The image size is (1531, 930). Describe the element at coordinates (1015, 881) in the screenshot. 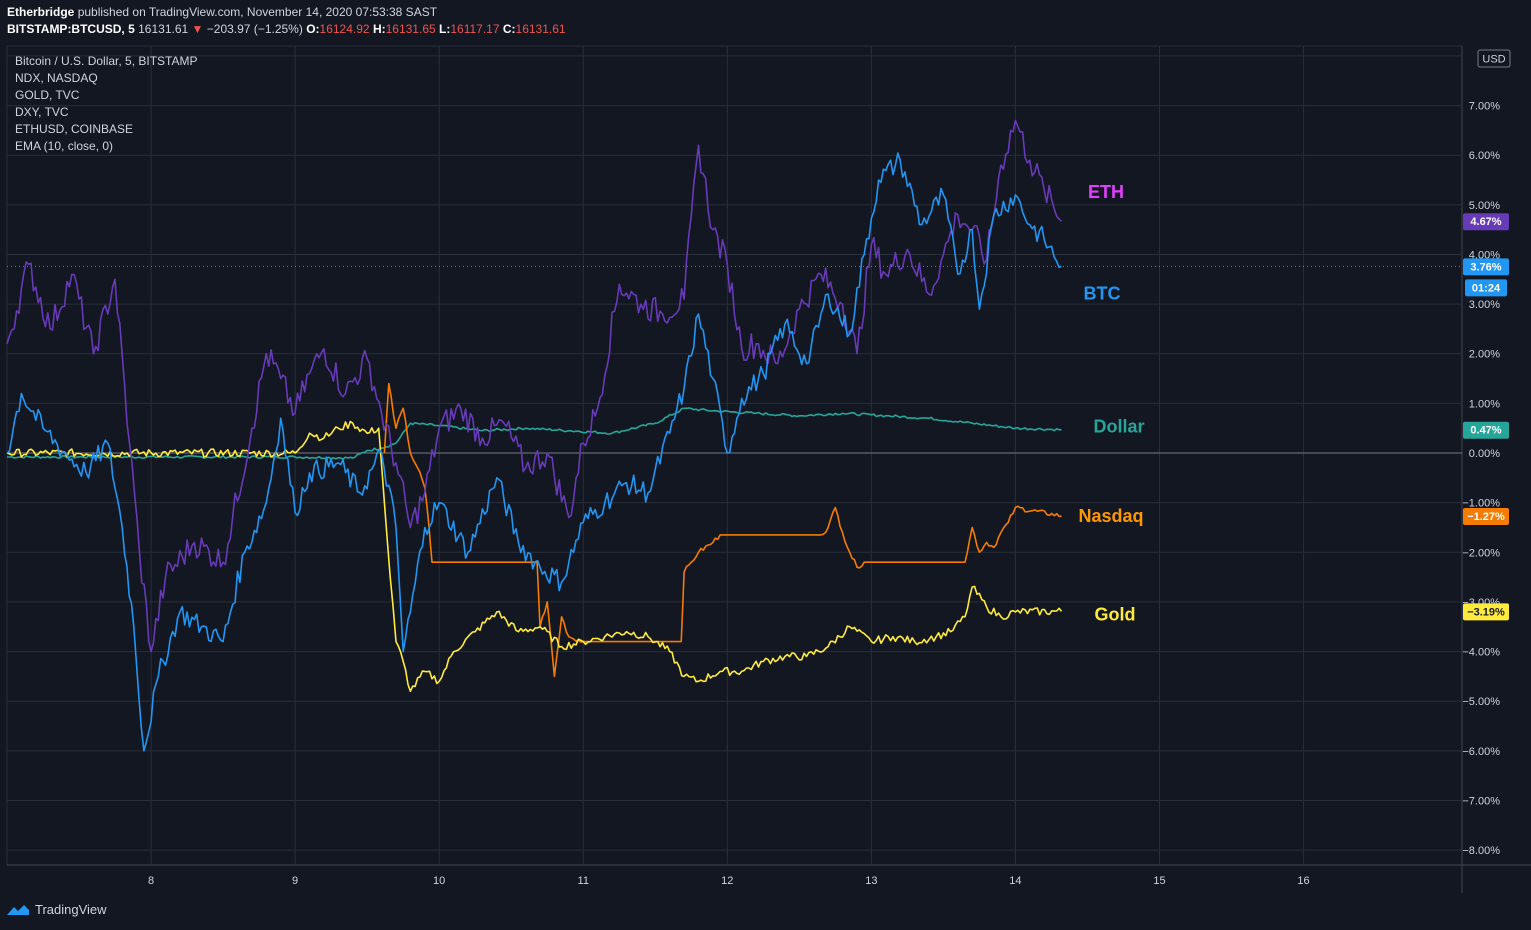

I see `x-tick-label: 14` at that location.